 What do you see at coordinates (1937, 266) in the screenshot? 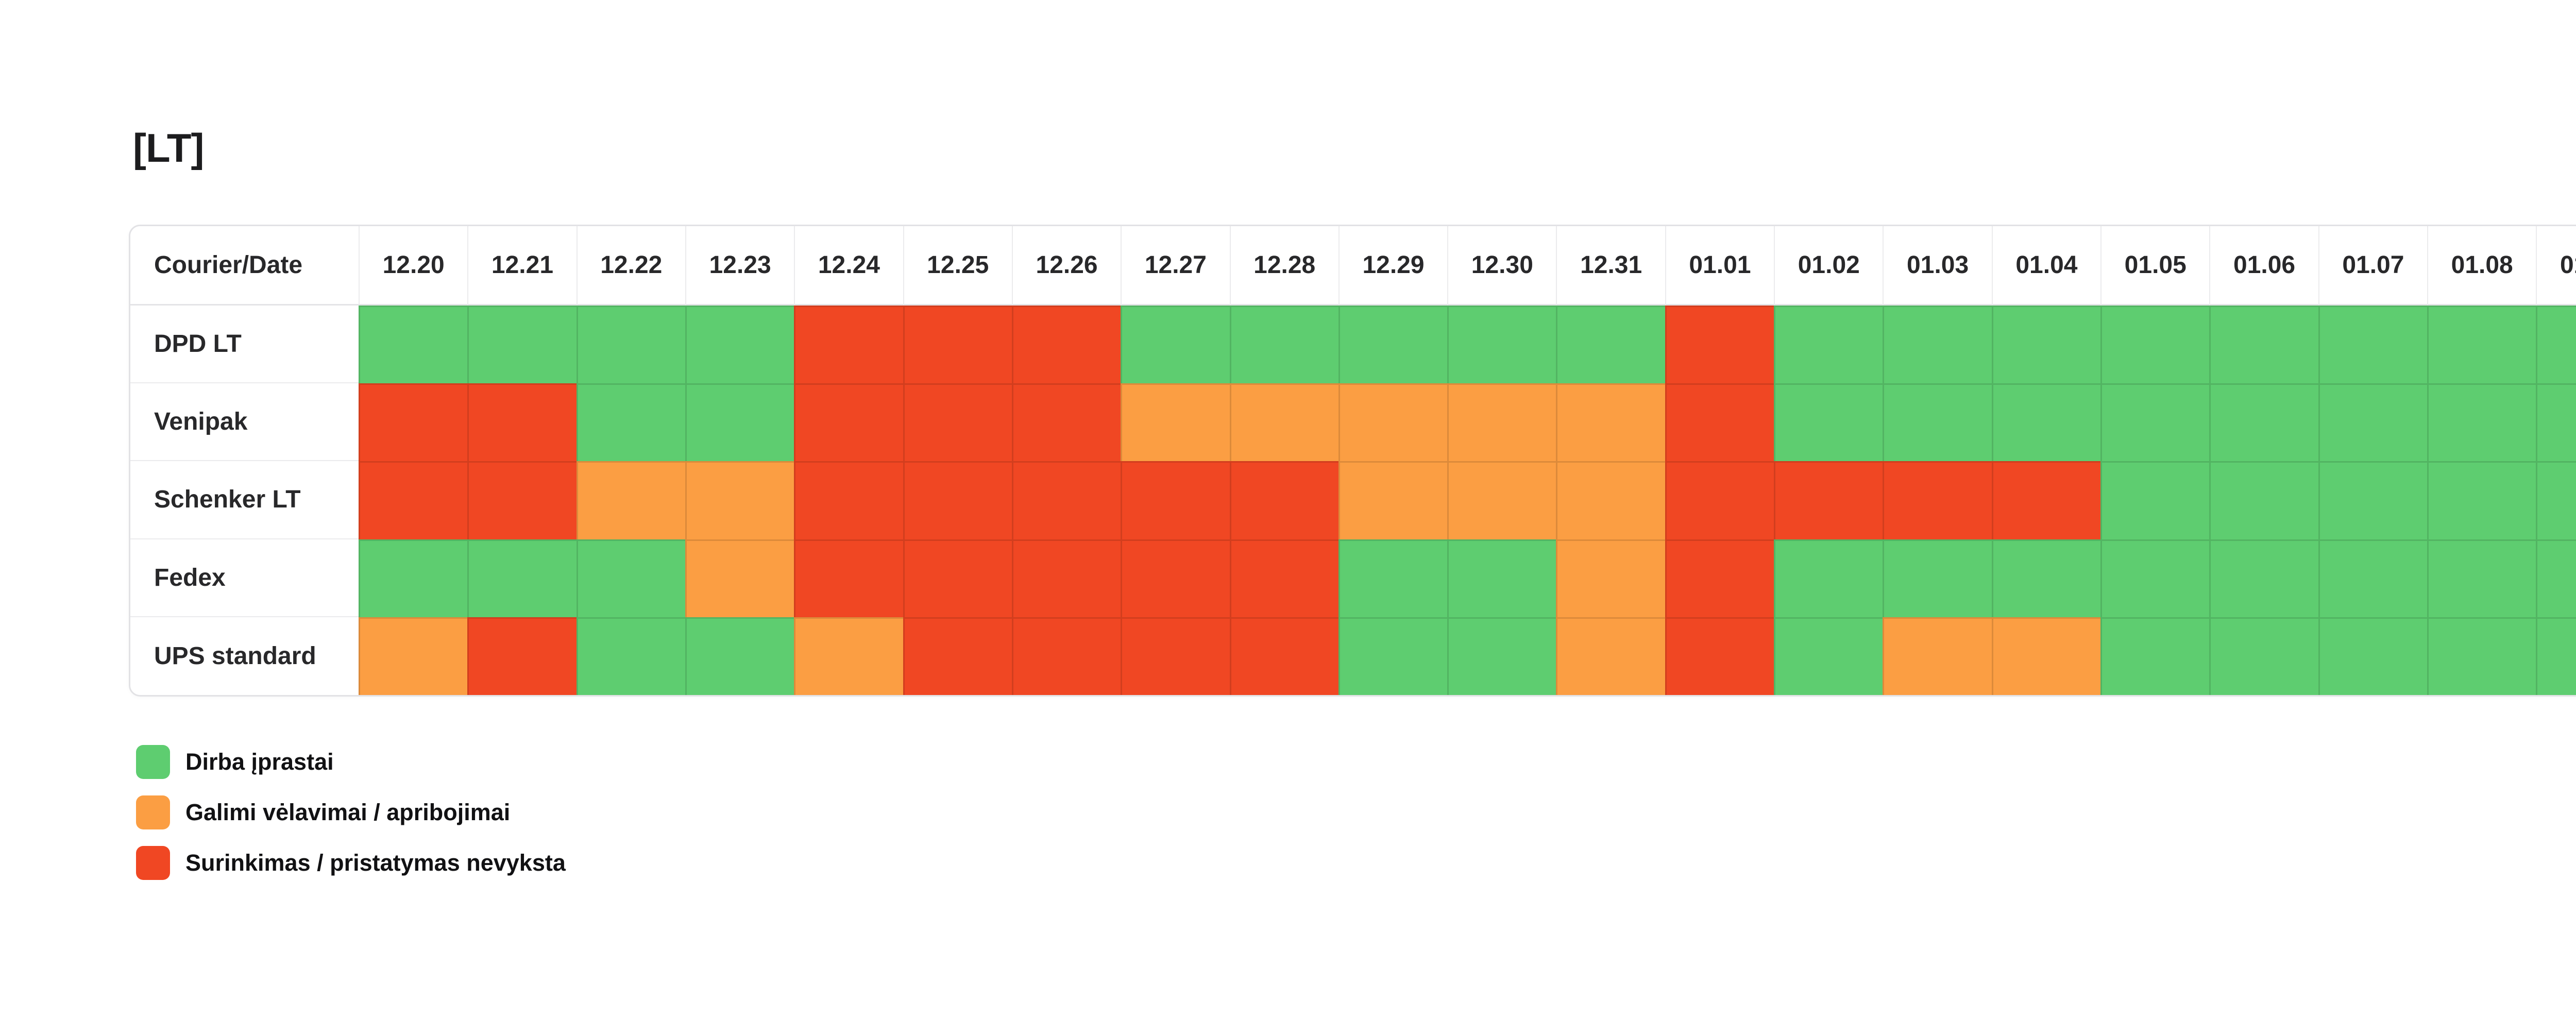
I see `date-header-cell: 01.03` at bounding box center [1937, 266].